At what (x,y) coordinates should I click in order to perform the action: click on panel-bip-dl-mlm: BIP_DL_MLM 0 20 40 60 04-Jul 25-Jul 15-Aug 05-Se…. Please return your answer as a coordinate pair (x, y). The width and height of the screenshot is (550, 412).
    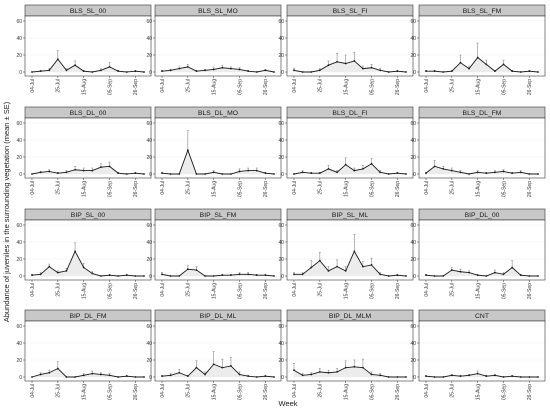
    Looking at the image, I should click on (346, 354).